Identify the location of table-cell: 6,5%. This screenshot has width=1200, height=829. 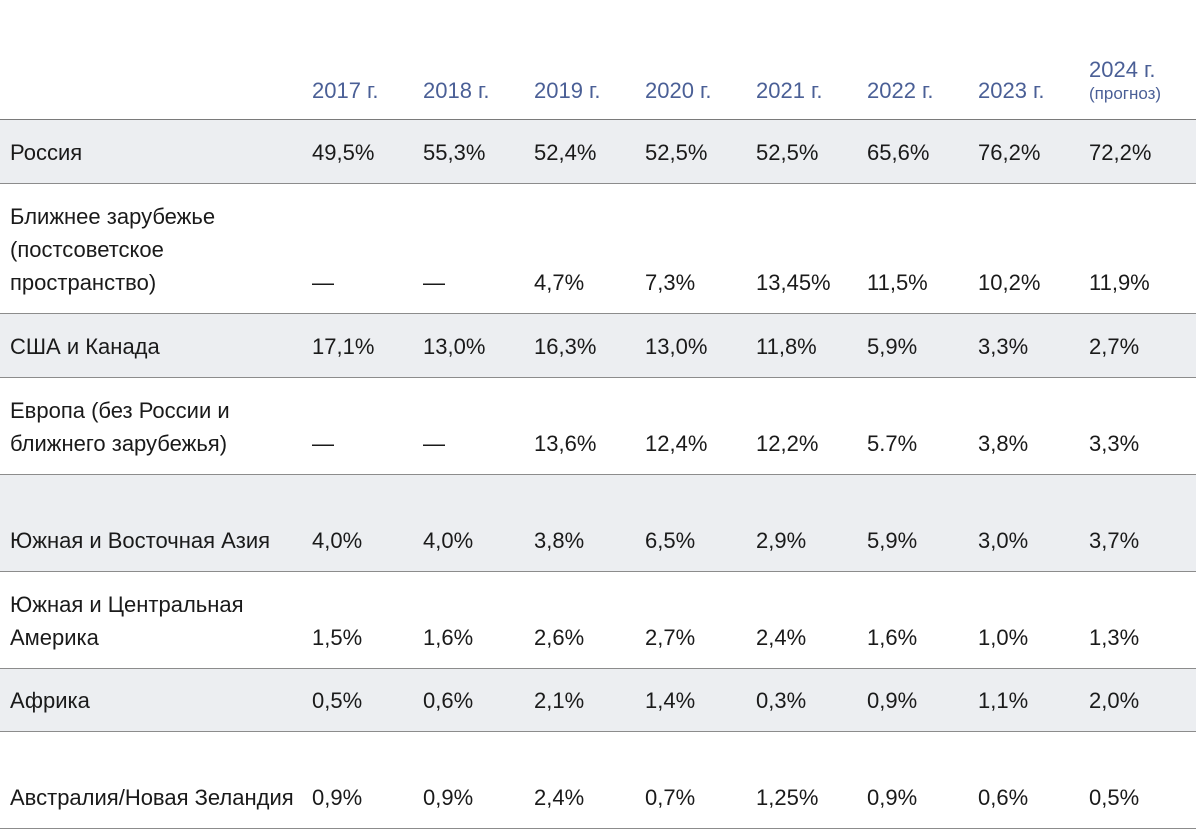
(670, 540).